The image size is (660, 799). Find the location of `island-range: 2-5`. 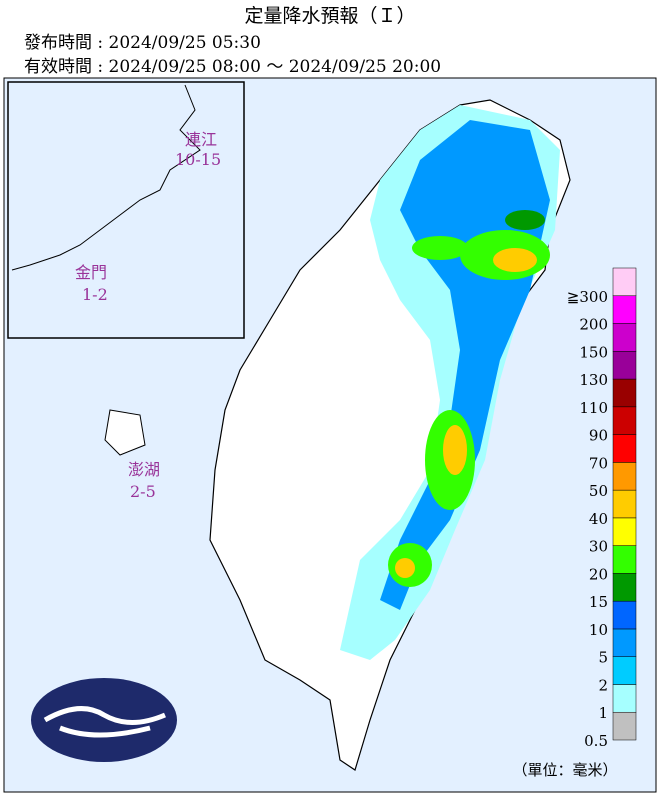

island-range: 2-5 is located at coordinates (143, 491).